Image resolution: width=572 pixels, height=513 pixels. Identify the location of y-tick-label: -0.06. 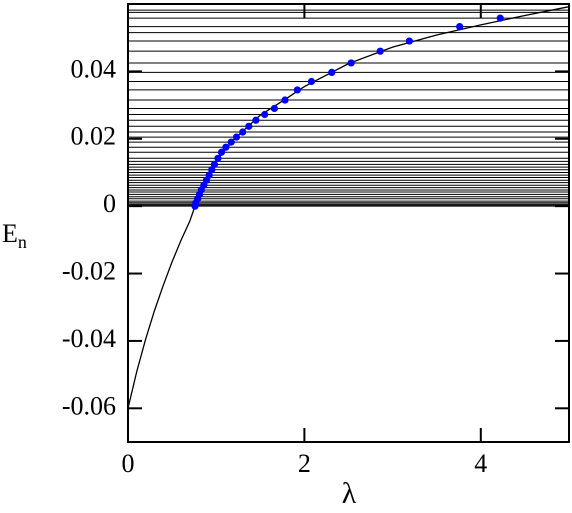
(89, 405).